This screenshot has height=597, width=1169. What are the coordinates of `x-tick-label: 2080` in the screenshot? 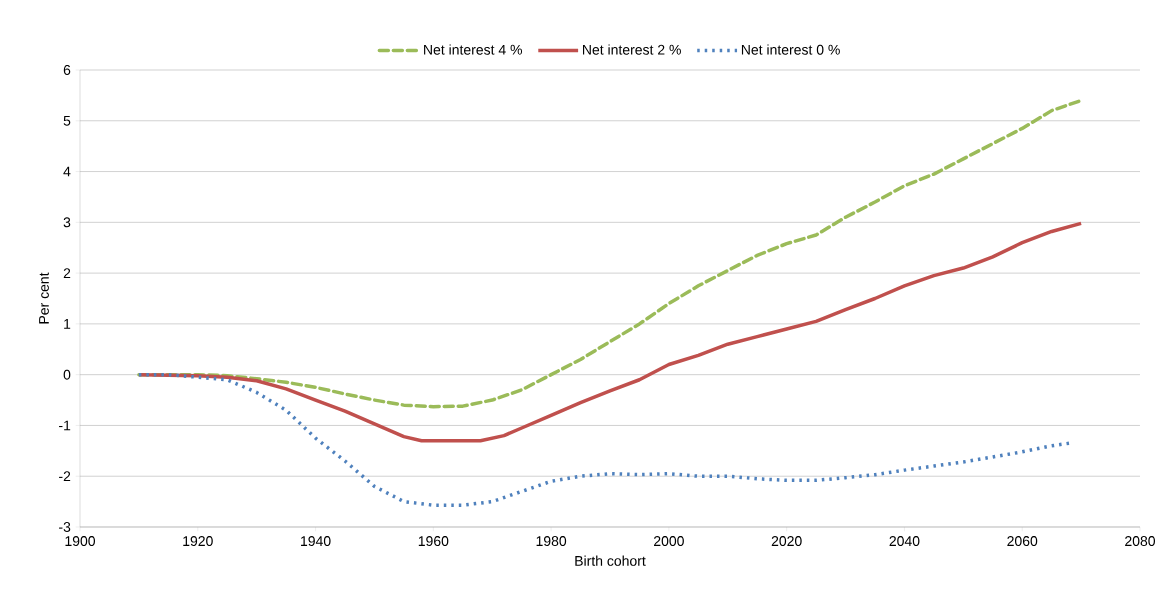 It's located at (1140, 541).